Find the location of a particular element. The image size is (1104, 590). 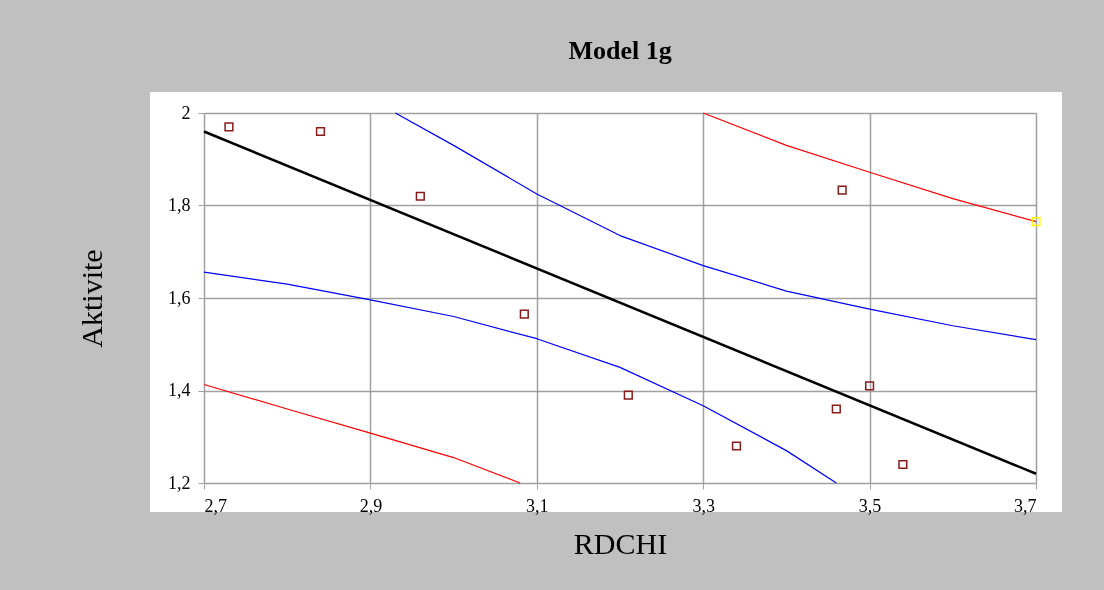

y-tick-label: 1,4 is located at coordinates (179, 390).